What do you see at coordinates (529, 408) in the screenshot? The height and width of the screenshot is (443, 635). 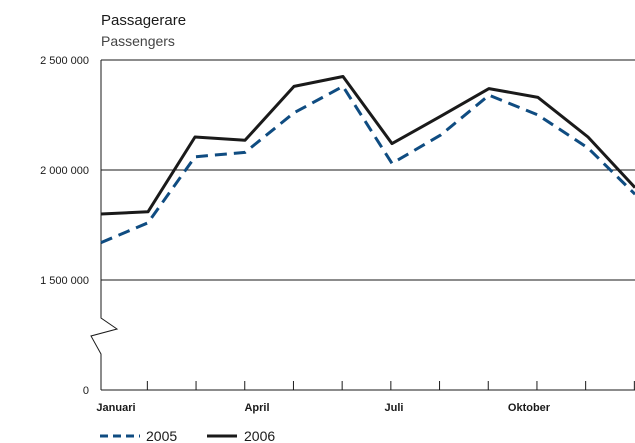 I see `x-tick-label: Oktober` at bounding box center [529, 408].